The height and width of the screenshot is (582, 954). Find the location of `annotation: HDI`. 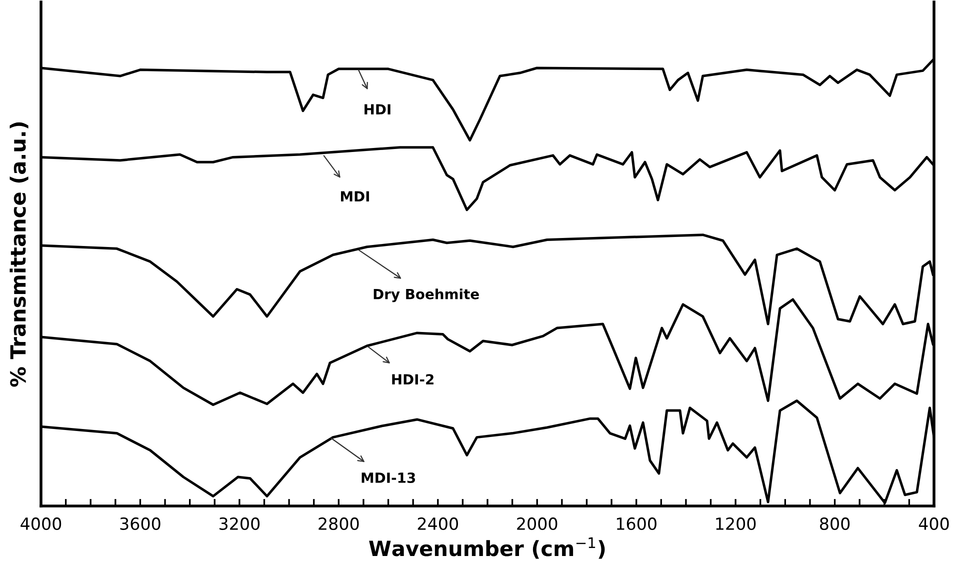

annotation: HDI is located at coordinates (377, 109).